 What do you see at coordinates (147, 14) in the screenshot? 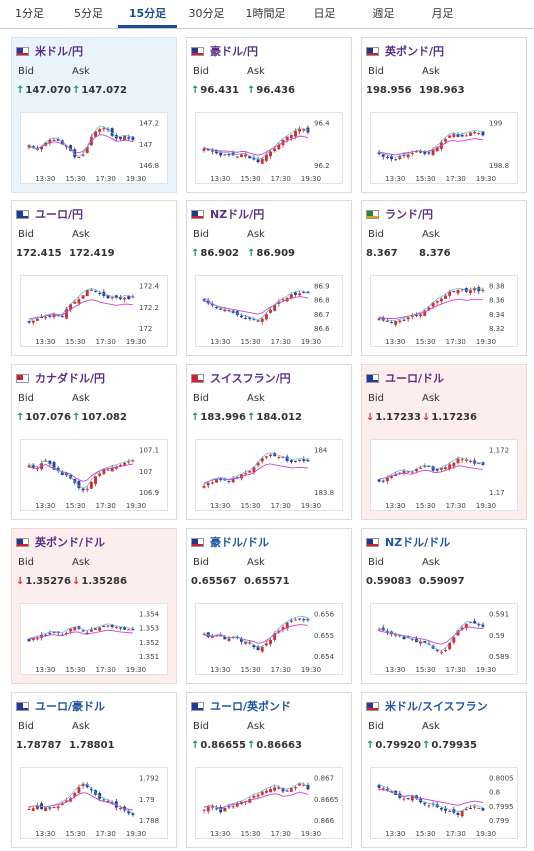
I see `tab-2: 15分足` at bounding box center [147, 14].